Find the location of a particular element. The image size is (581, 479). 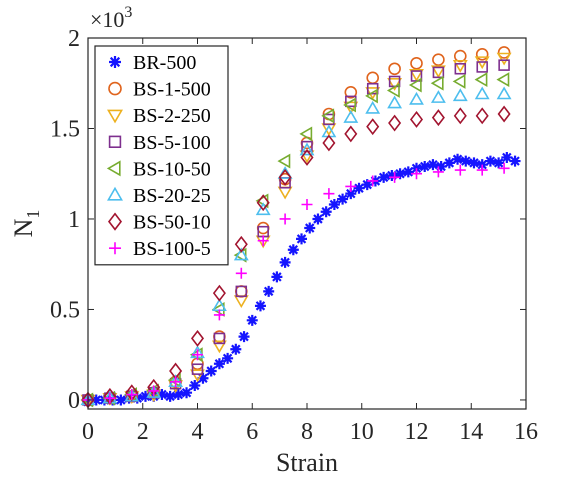

legend-label: BS-5-100 is located at coordinates (172, 143).